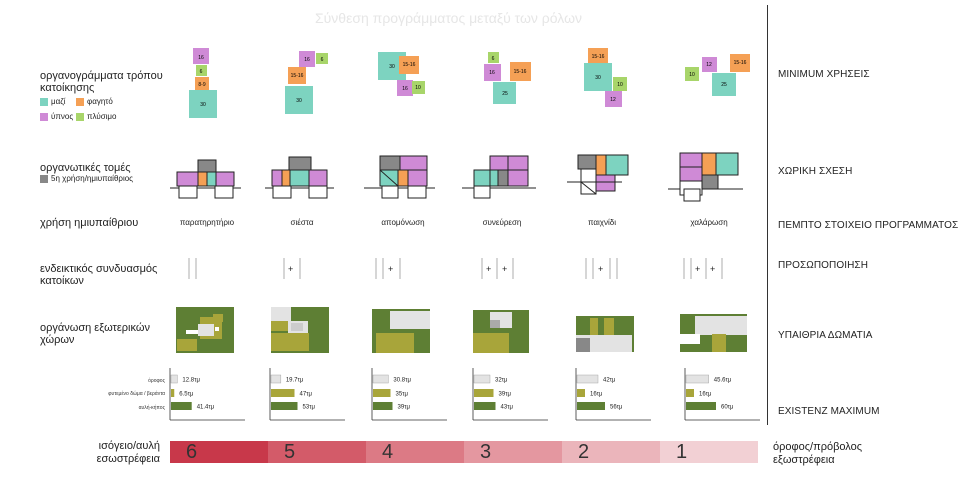 This screenshot has width=975, height=481. What do you see at coordinates (709, 222) in the screenshot?
I see `use-label-6: χαλάρωση` at bounding box center [709, 222].